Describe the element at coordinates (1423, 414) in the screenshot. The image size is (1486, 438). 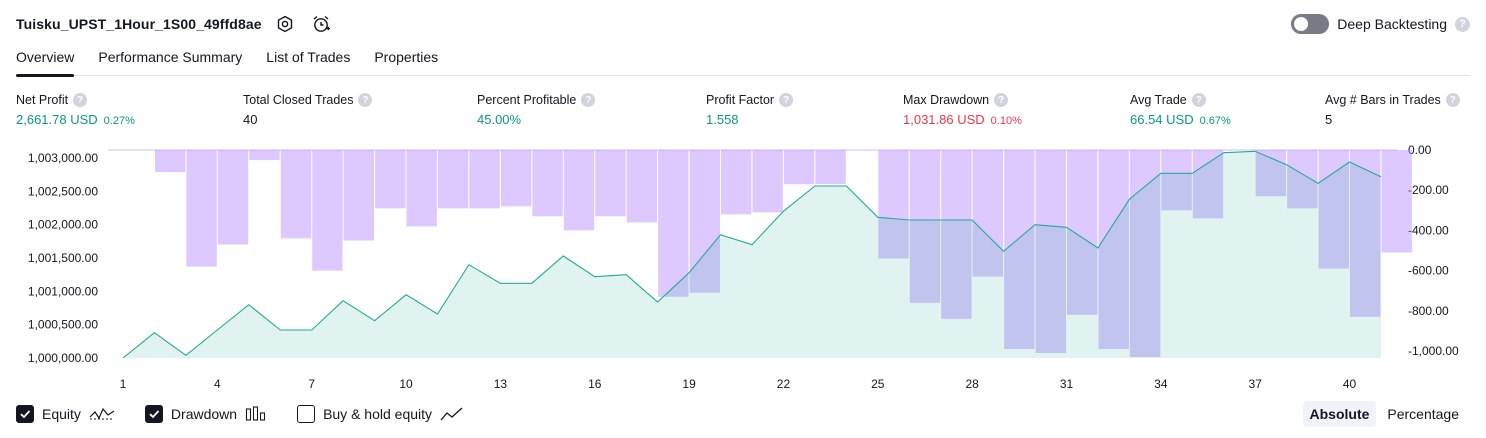
I see `percentage-button: Percentage` at that location.